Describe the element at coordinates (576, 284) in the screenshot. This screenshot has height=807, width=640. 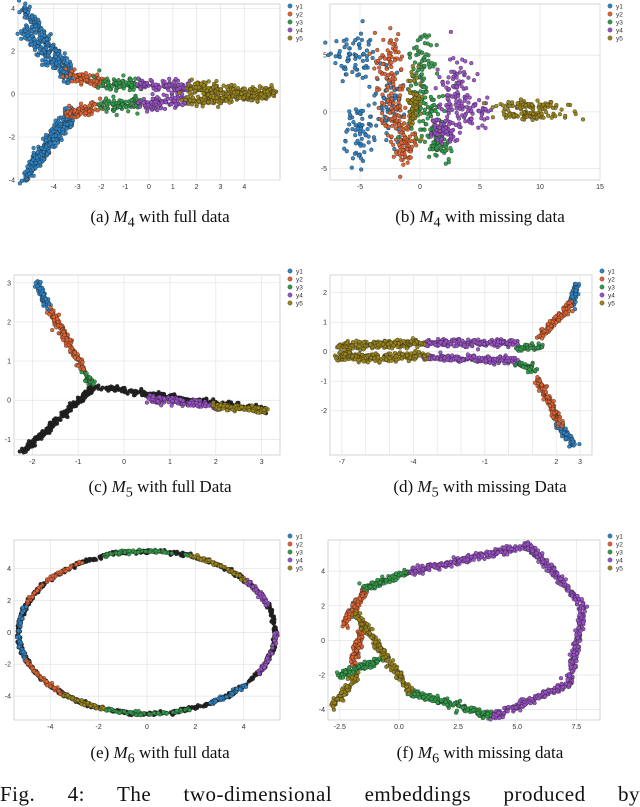
I see `point-y1-d` at that location.